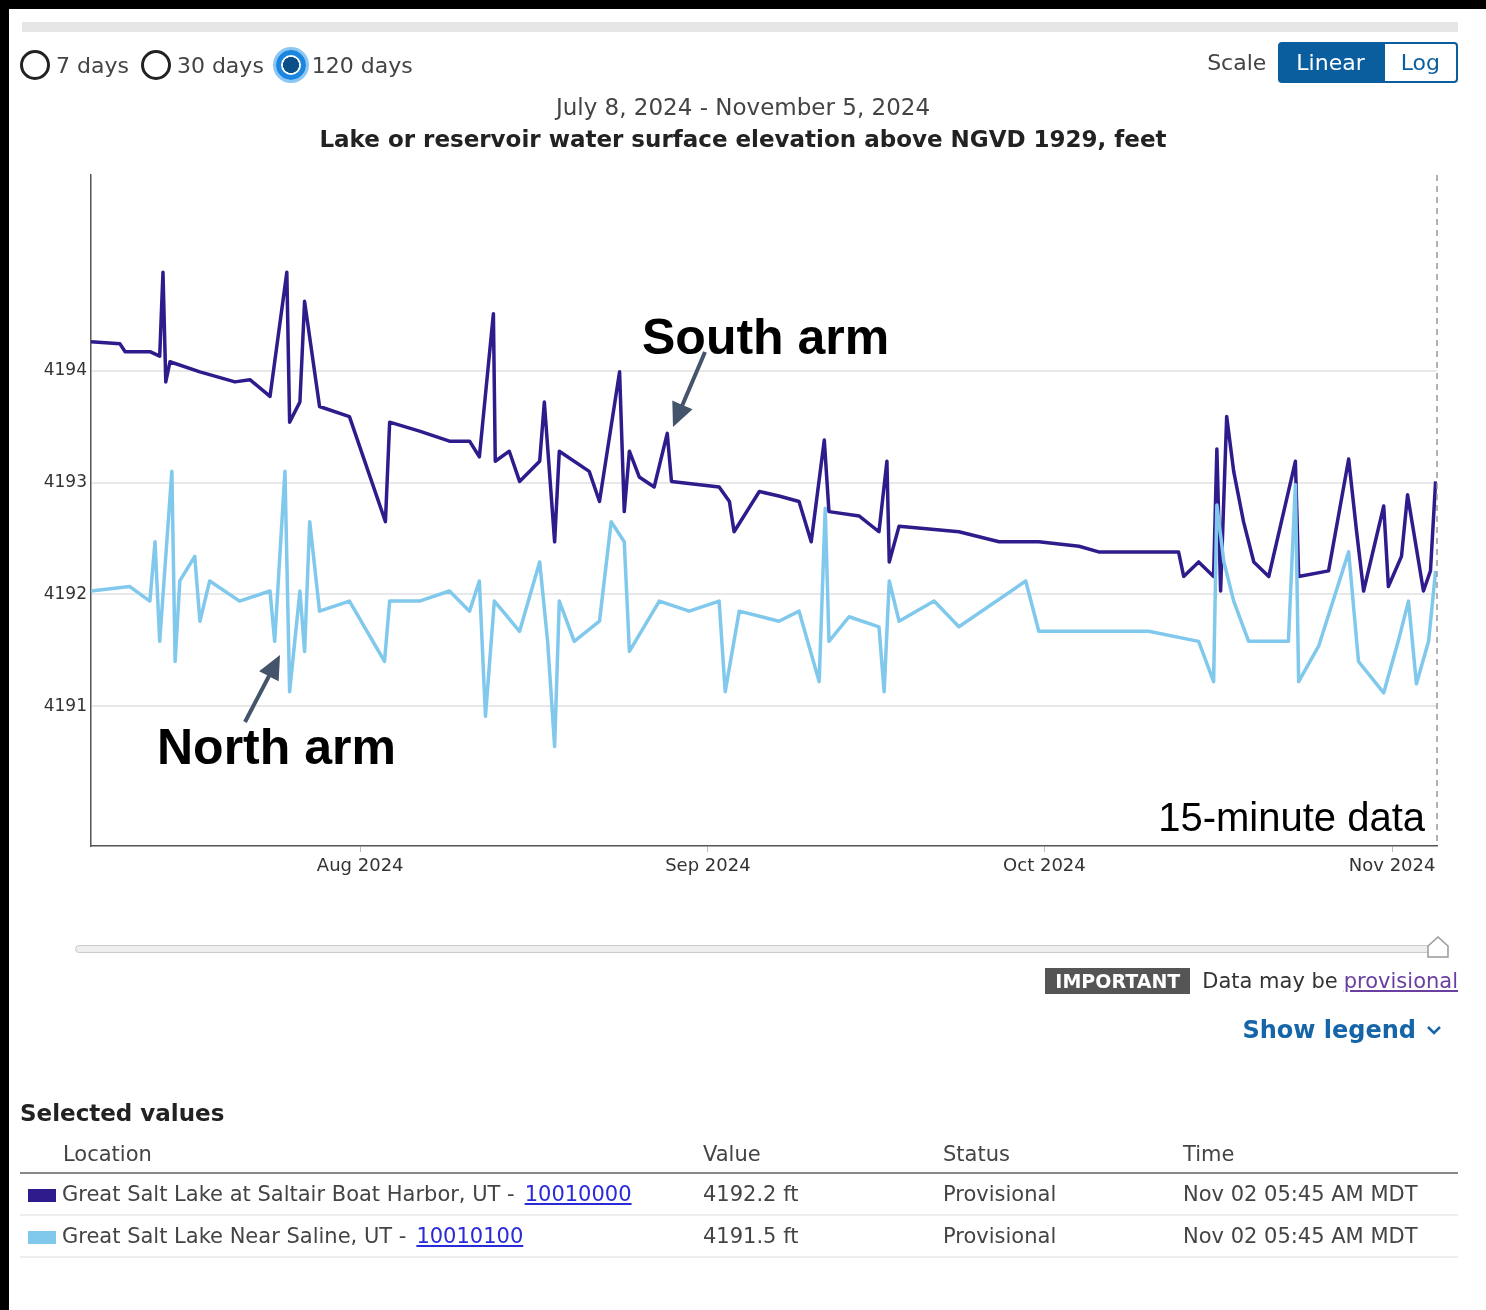 The image size is (1486, 1310). Describe the element at coordinates (1329, 1030) in the screenshot. I see `text: Show legend` at that location.